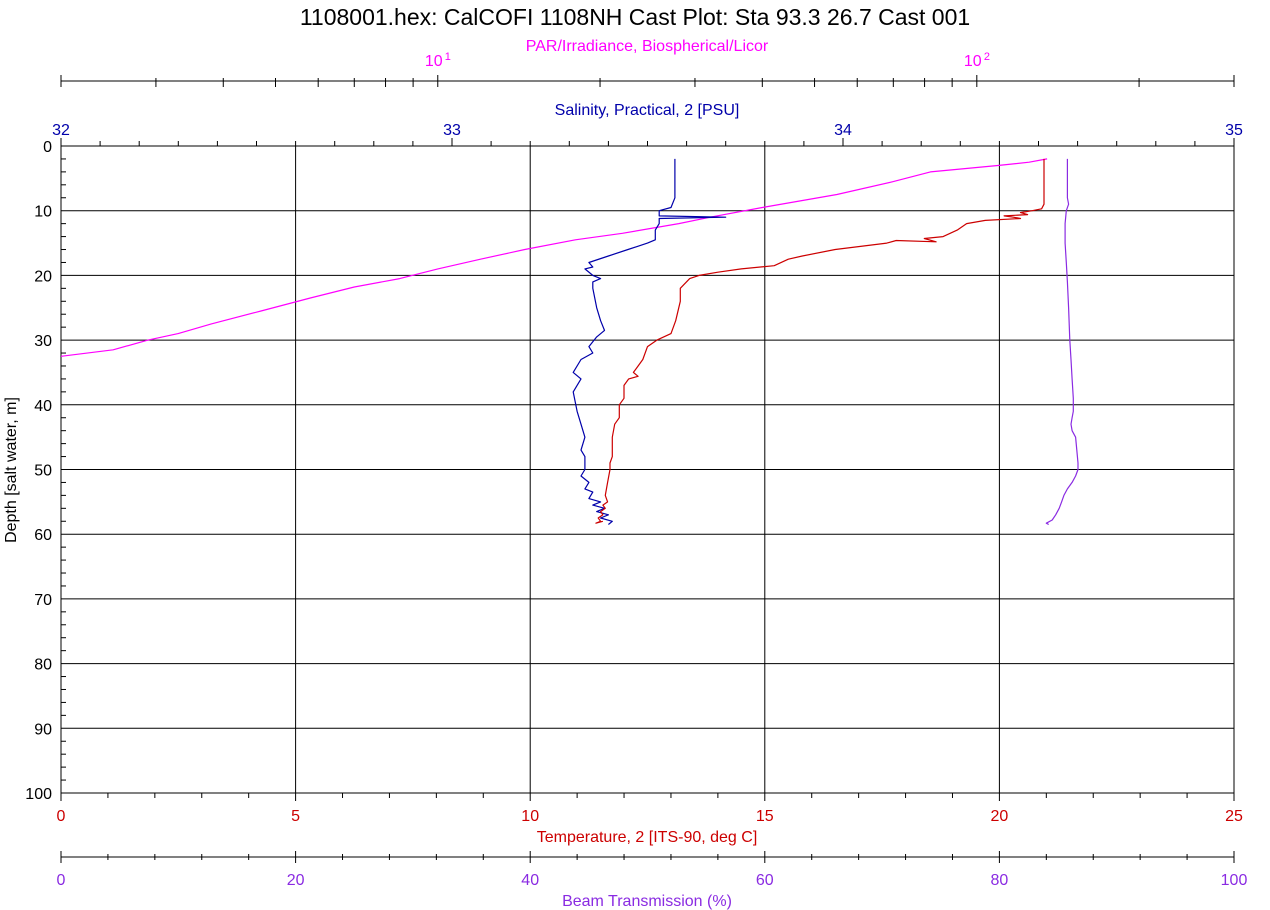 The image size is (1270, 910). What do you see at coordinates (650, 809) in the screenshot?
I see `temperature-axis: 0 5 10 15 20 25` at bounding box center [650, 809].